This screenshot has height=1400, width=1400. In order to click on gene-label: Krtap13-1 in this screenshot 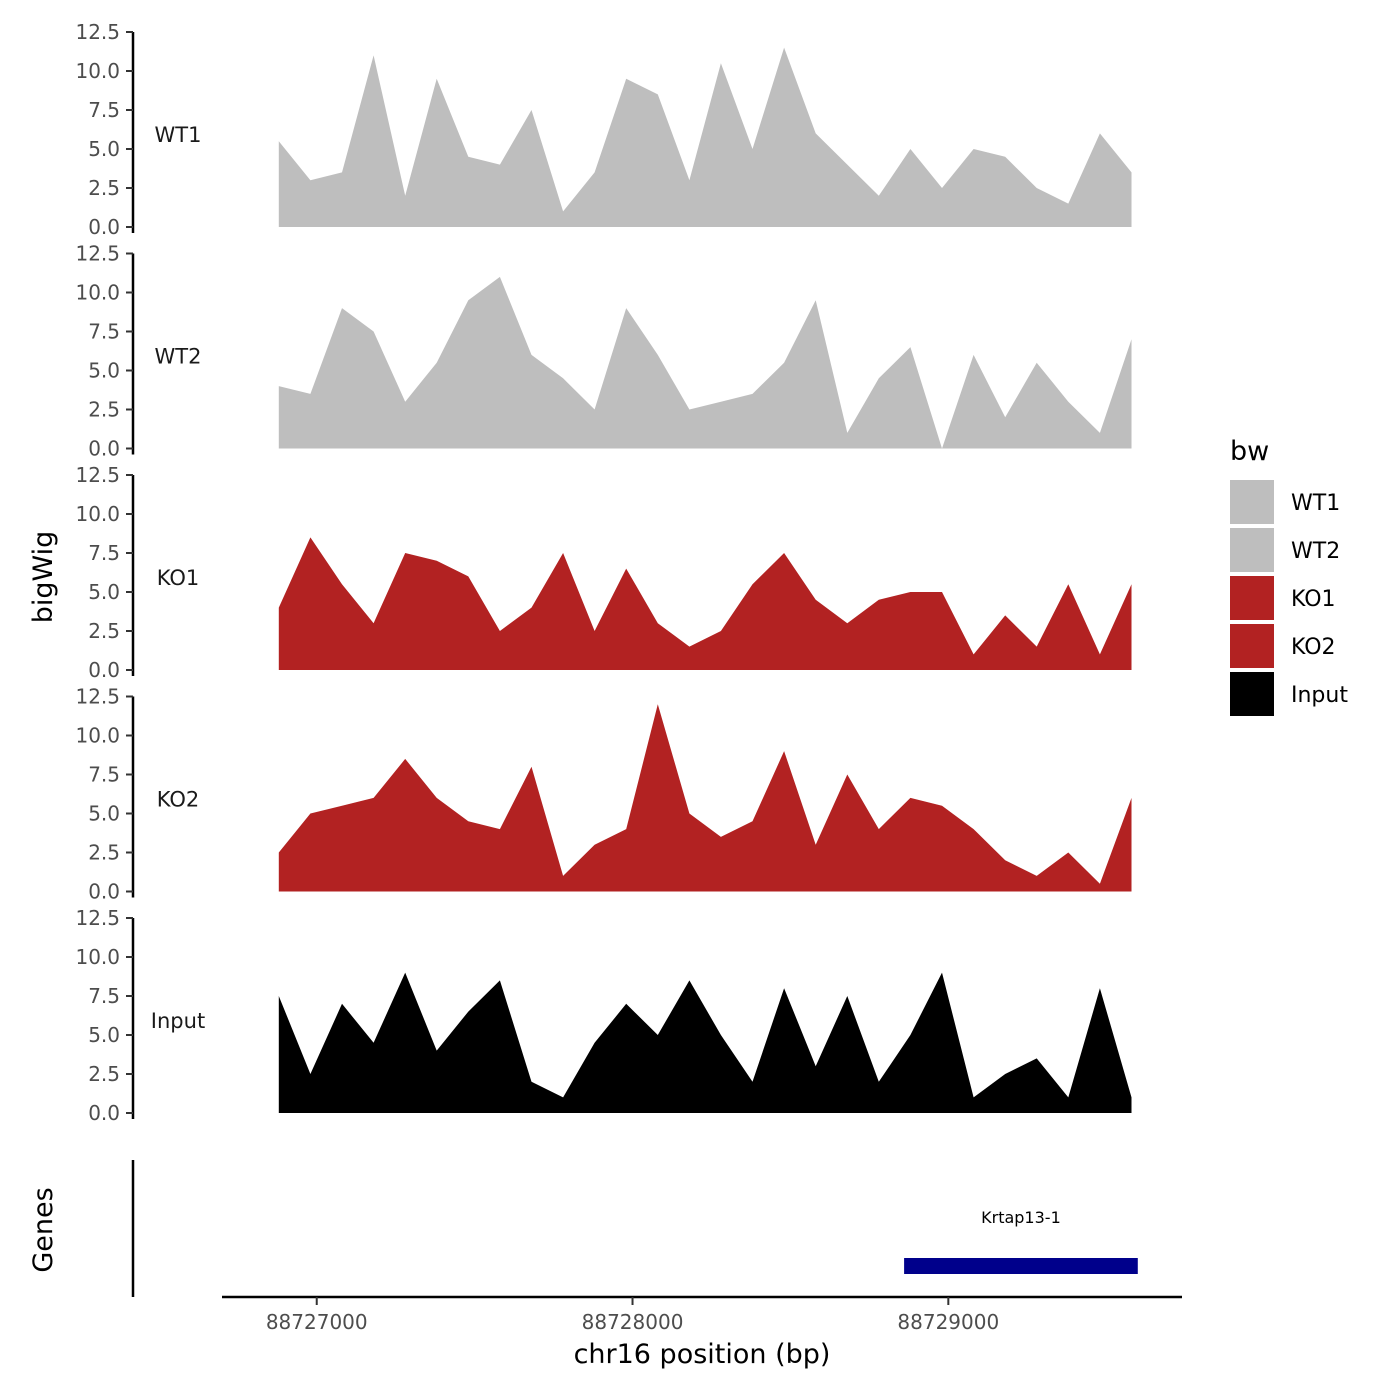, I will do `click(1021, 1217)`.